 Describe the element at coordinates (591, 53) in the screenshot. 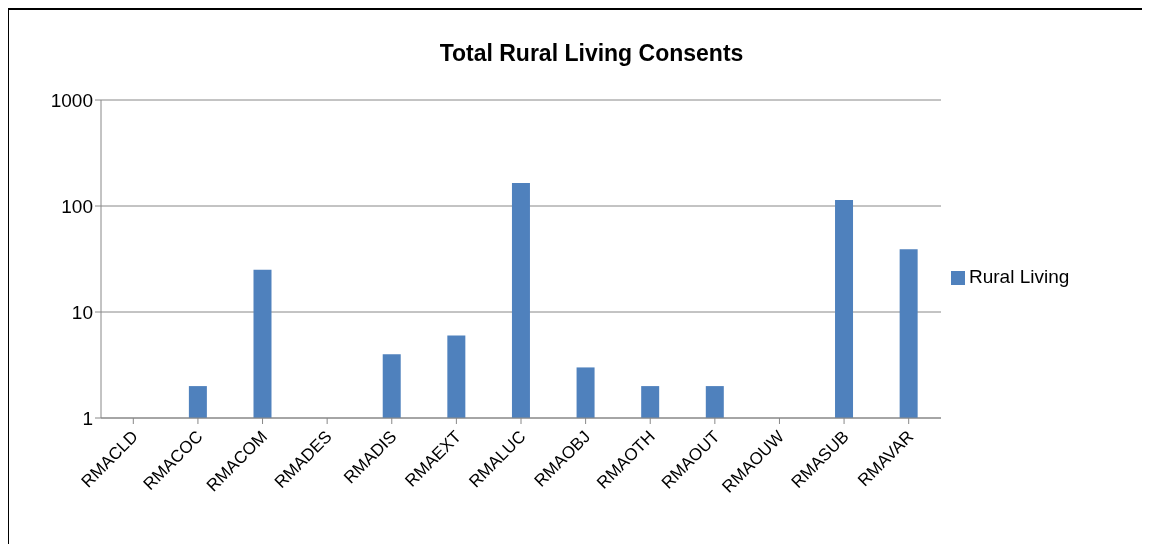

I see `chart-title: Total Rural Living Consents` at that location.